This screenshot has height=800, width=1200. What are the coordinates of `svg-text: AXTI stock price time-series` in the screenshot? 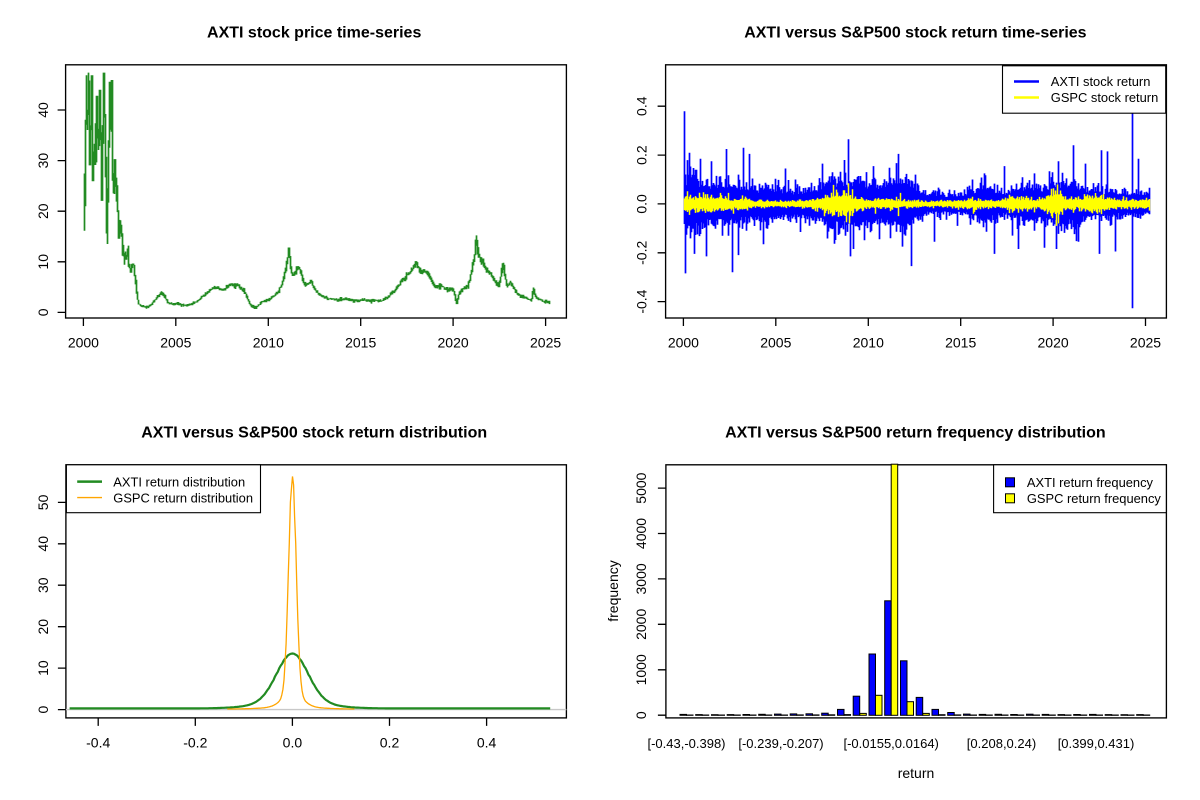 It's located at (314, 33).